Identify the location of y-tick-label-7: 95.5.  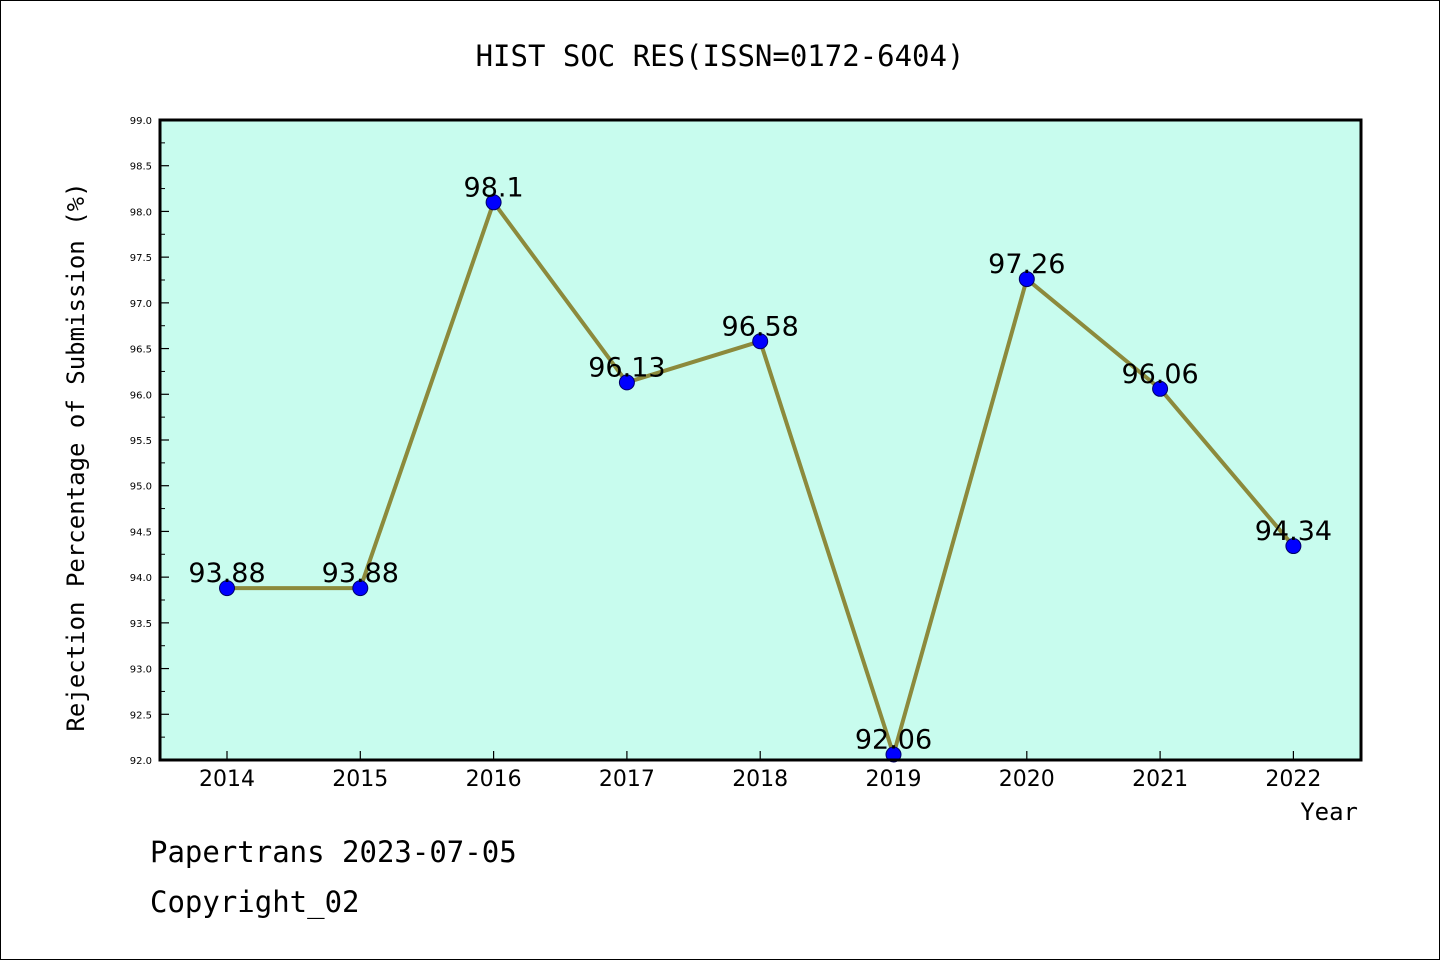
(141, 441).